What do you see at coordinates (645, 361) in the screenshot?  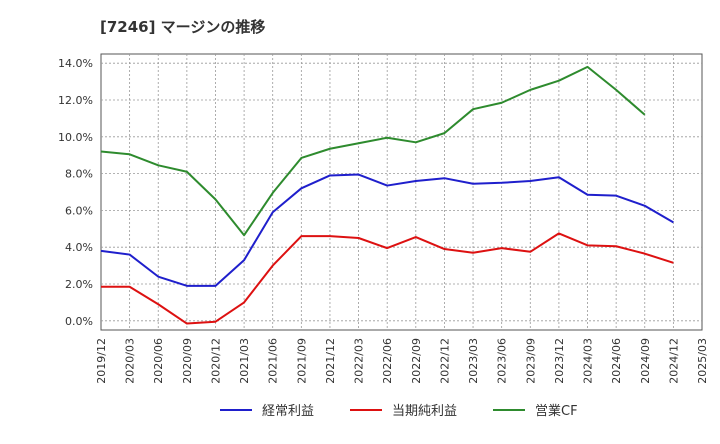 I see `x-tick-label: 2024/09` at bounding box center [645, 361].